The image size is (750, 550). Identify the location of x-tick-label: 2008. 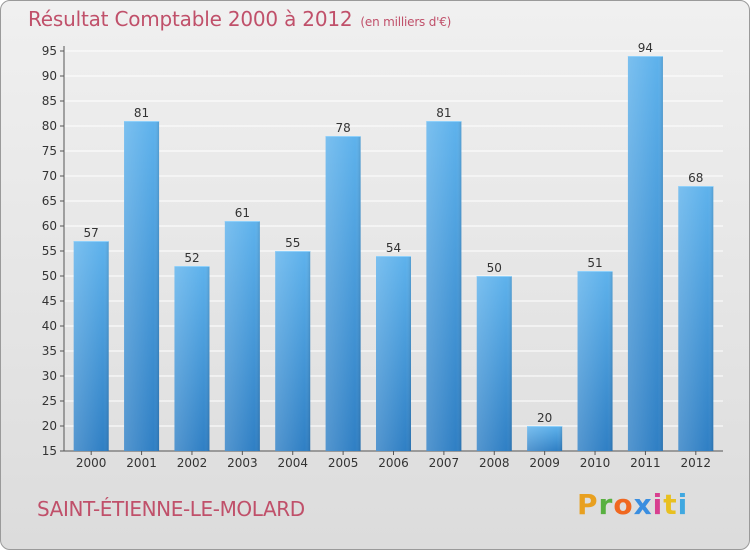
(494, 463).